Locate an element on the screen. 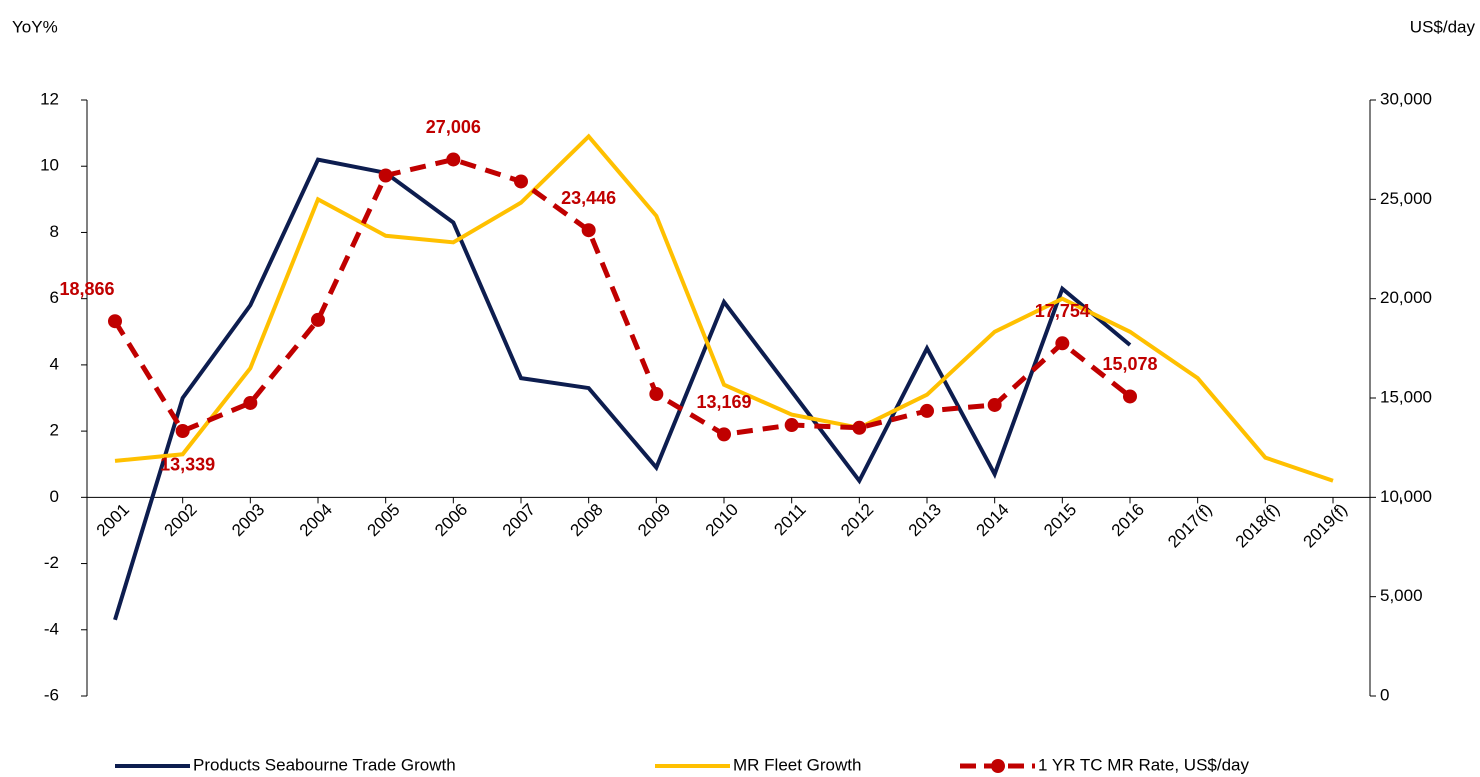  y-tick-label: 10 is located at coordinates (49, 165).